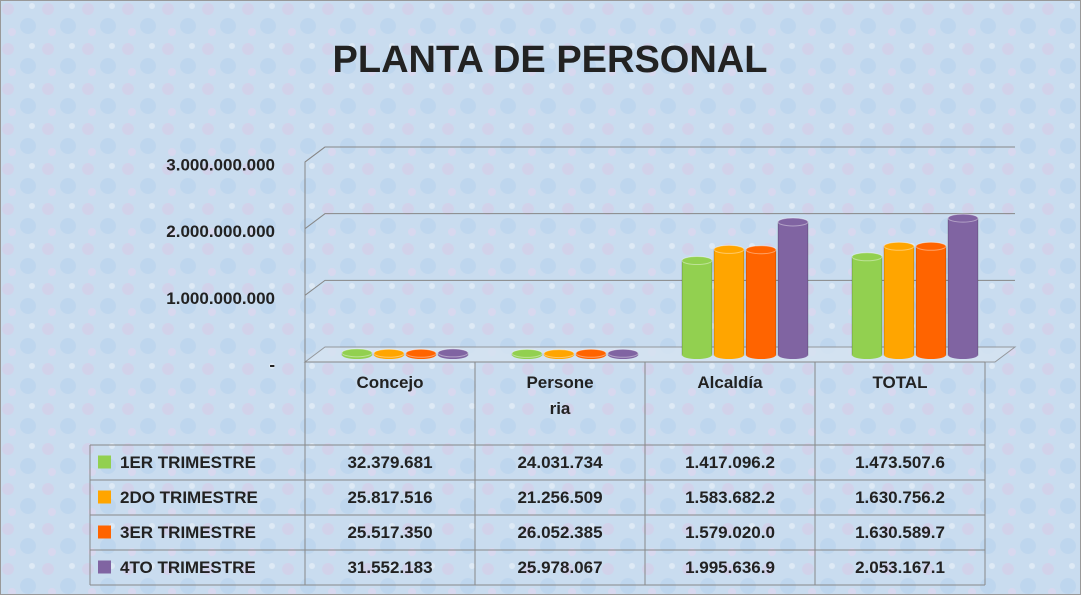  What do you see at coordinates (189, 497) in the screenshot?
I see `legend-label: 2DO TRIMESTRE` at bounding box center [189, 497].